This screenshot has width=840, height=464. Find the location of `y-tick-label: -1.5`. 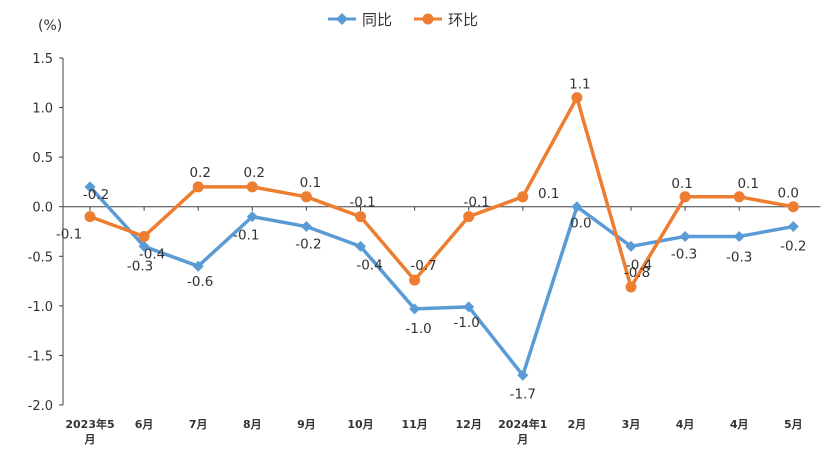

y-tick-label: -1.5 is located at coordinates (40, 356).